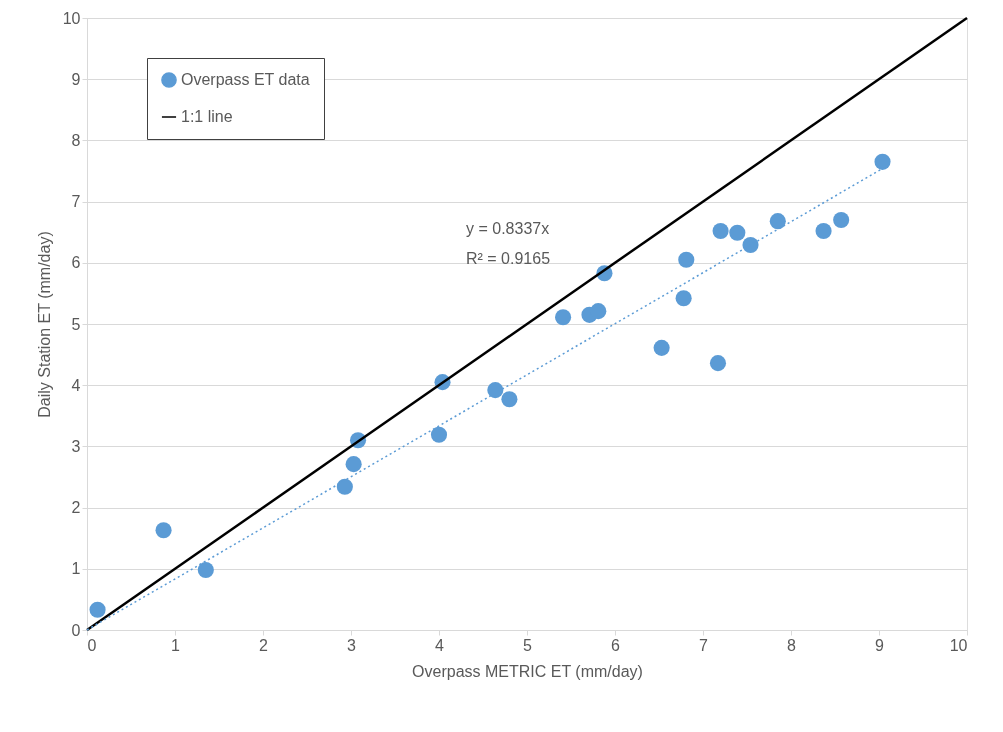  What do you see at coordinates (76, 263) in the screenshot?
I see `y-tick-label: 6` at bounding box center [76, 263].